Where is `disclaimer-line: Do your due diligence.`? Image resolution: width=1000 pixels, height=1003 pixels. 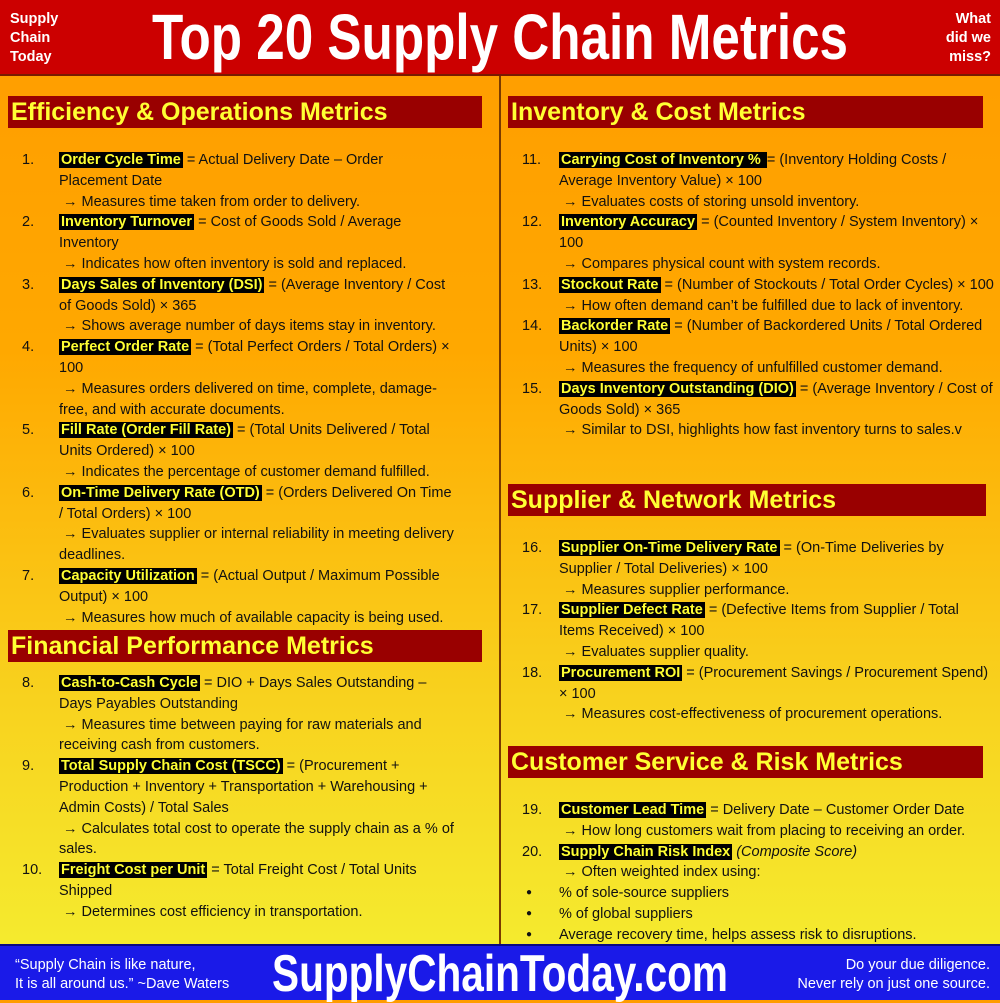
disclaimer-line: Do your due diligence. is located at coordinates (917, 965).